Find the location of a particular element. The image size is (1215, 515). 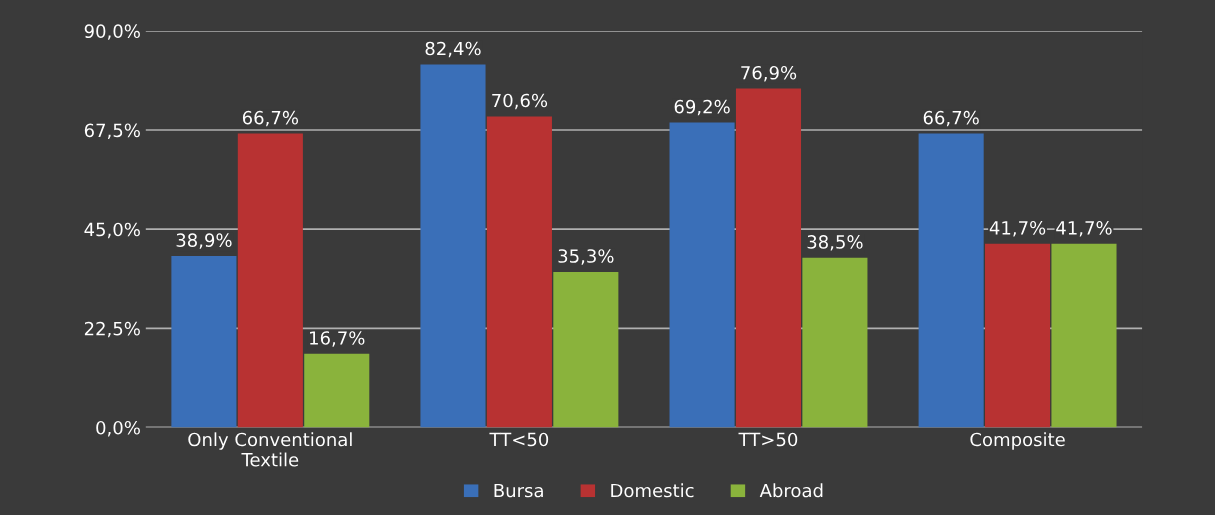

x-tick-label: TT<50 is located at coordinates (519, 439).